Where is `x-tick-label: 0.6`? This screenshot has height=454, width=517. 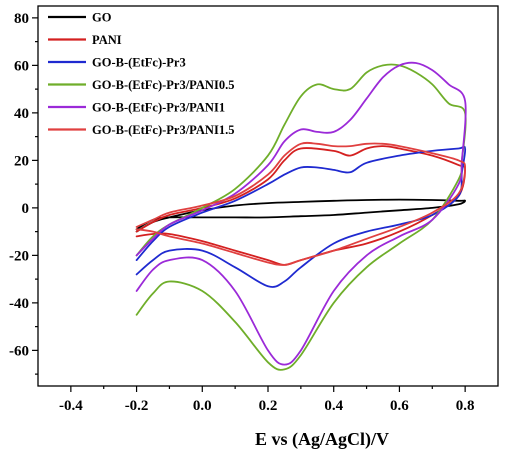 x-tick-label: 0.6 is located at coordinates (399, 406).